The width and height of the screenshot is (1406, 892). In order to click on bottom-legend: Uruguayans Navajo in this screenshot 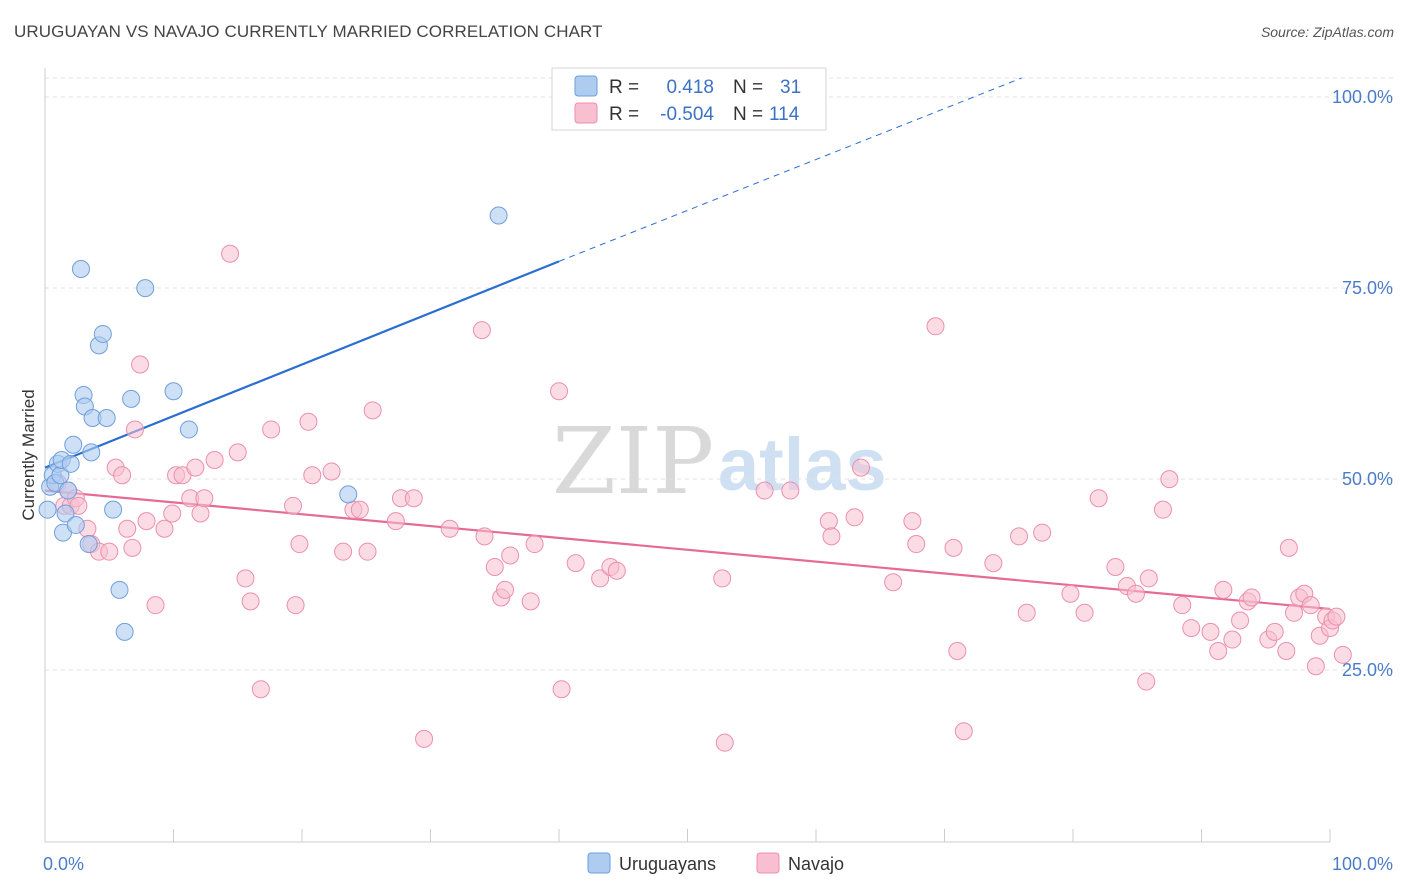, I will do `click(715, 863)`.